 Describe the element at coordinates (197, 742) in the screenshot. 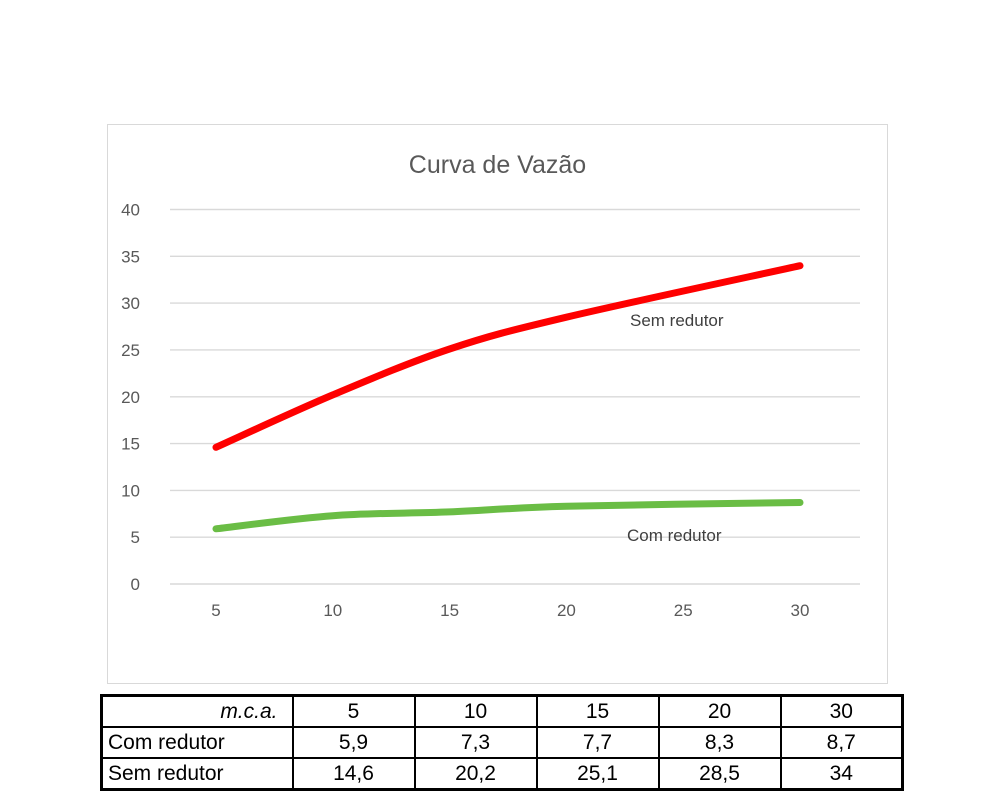

I see `table-row-label: Com redutor` at that location.